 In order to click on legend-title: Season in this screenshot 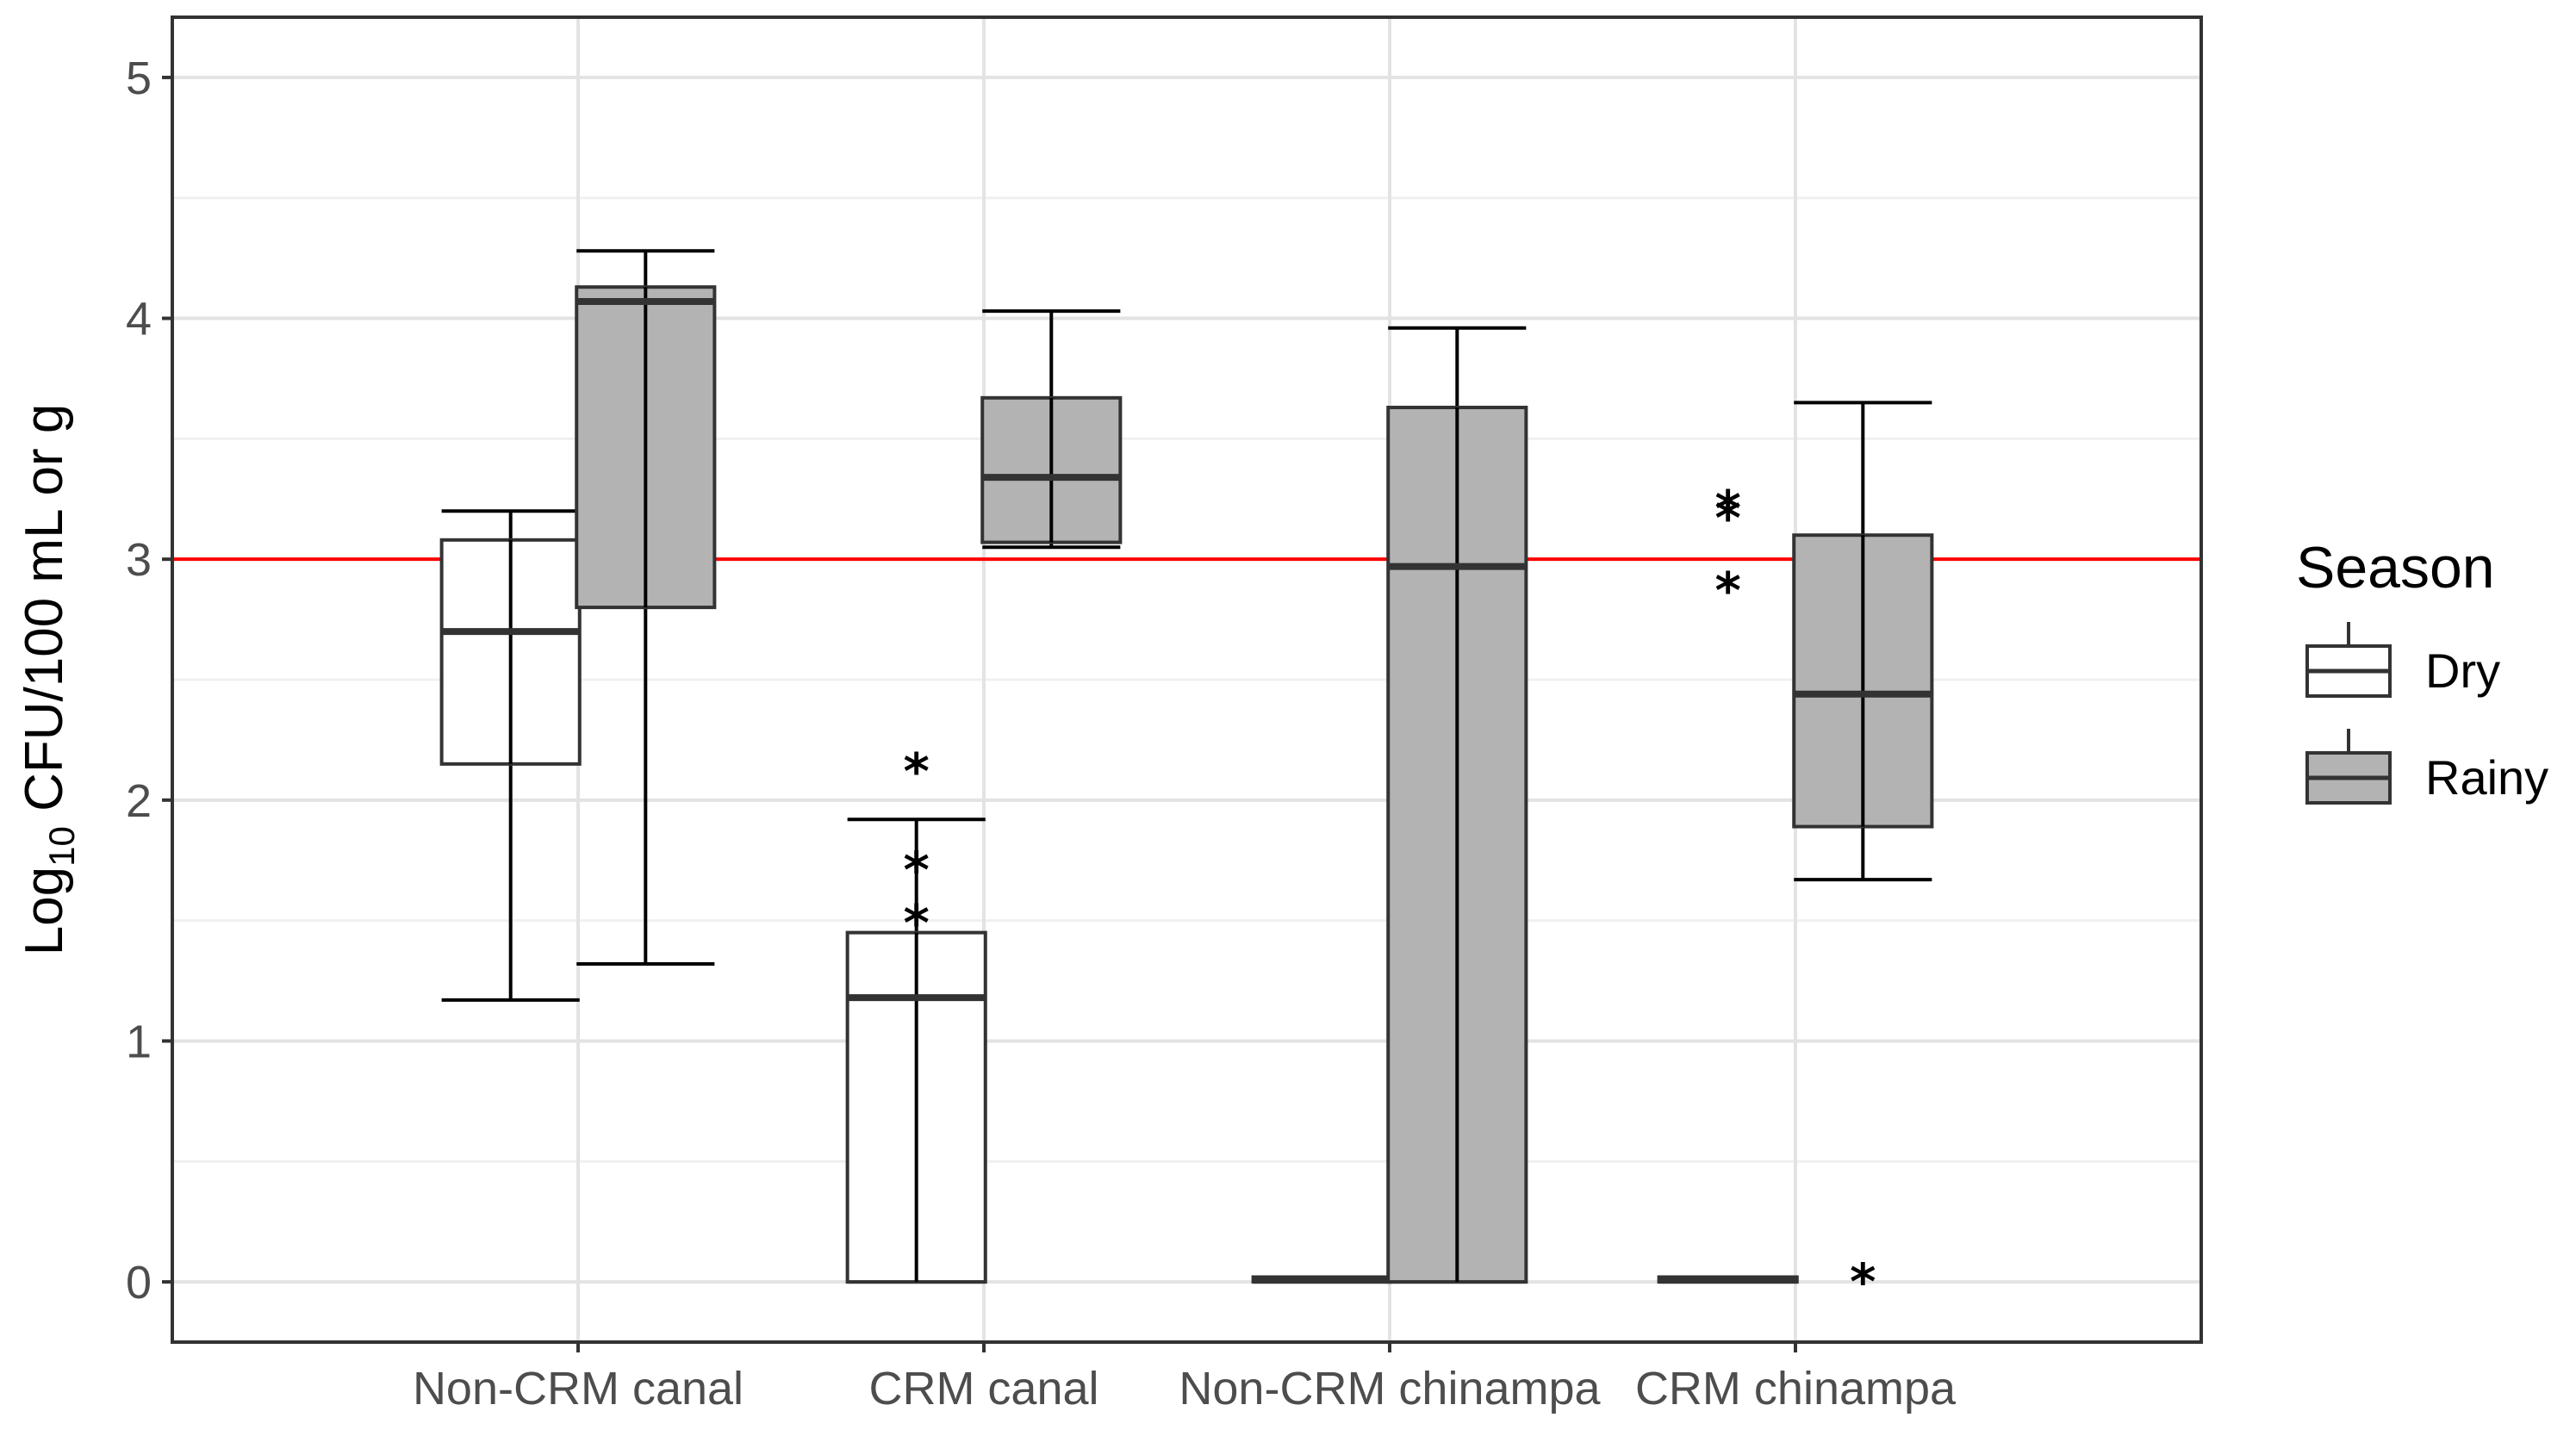, I will do `click(2396, 567)`.